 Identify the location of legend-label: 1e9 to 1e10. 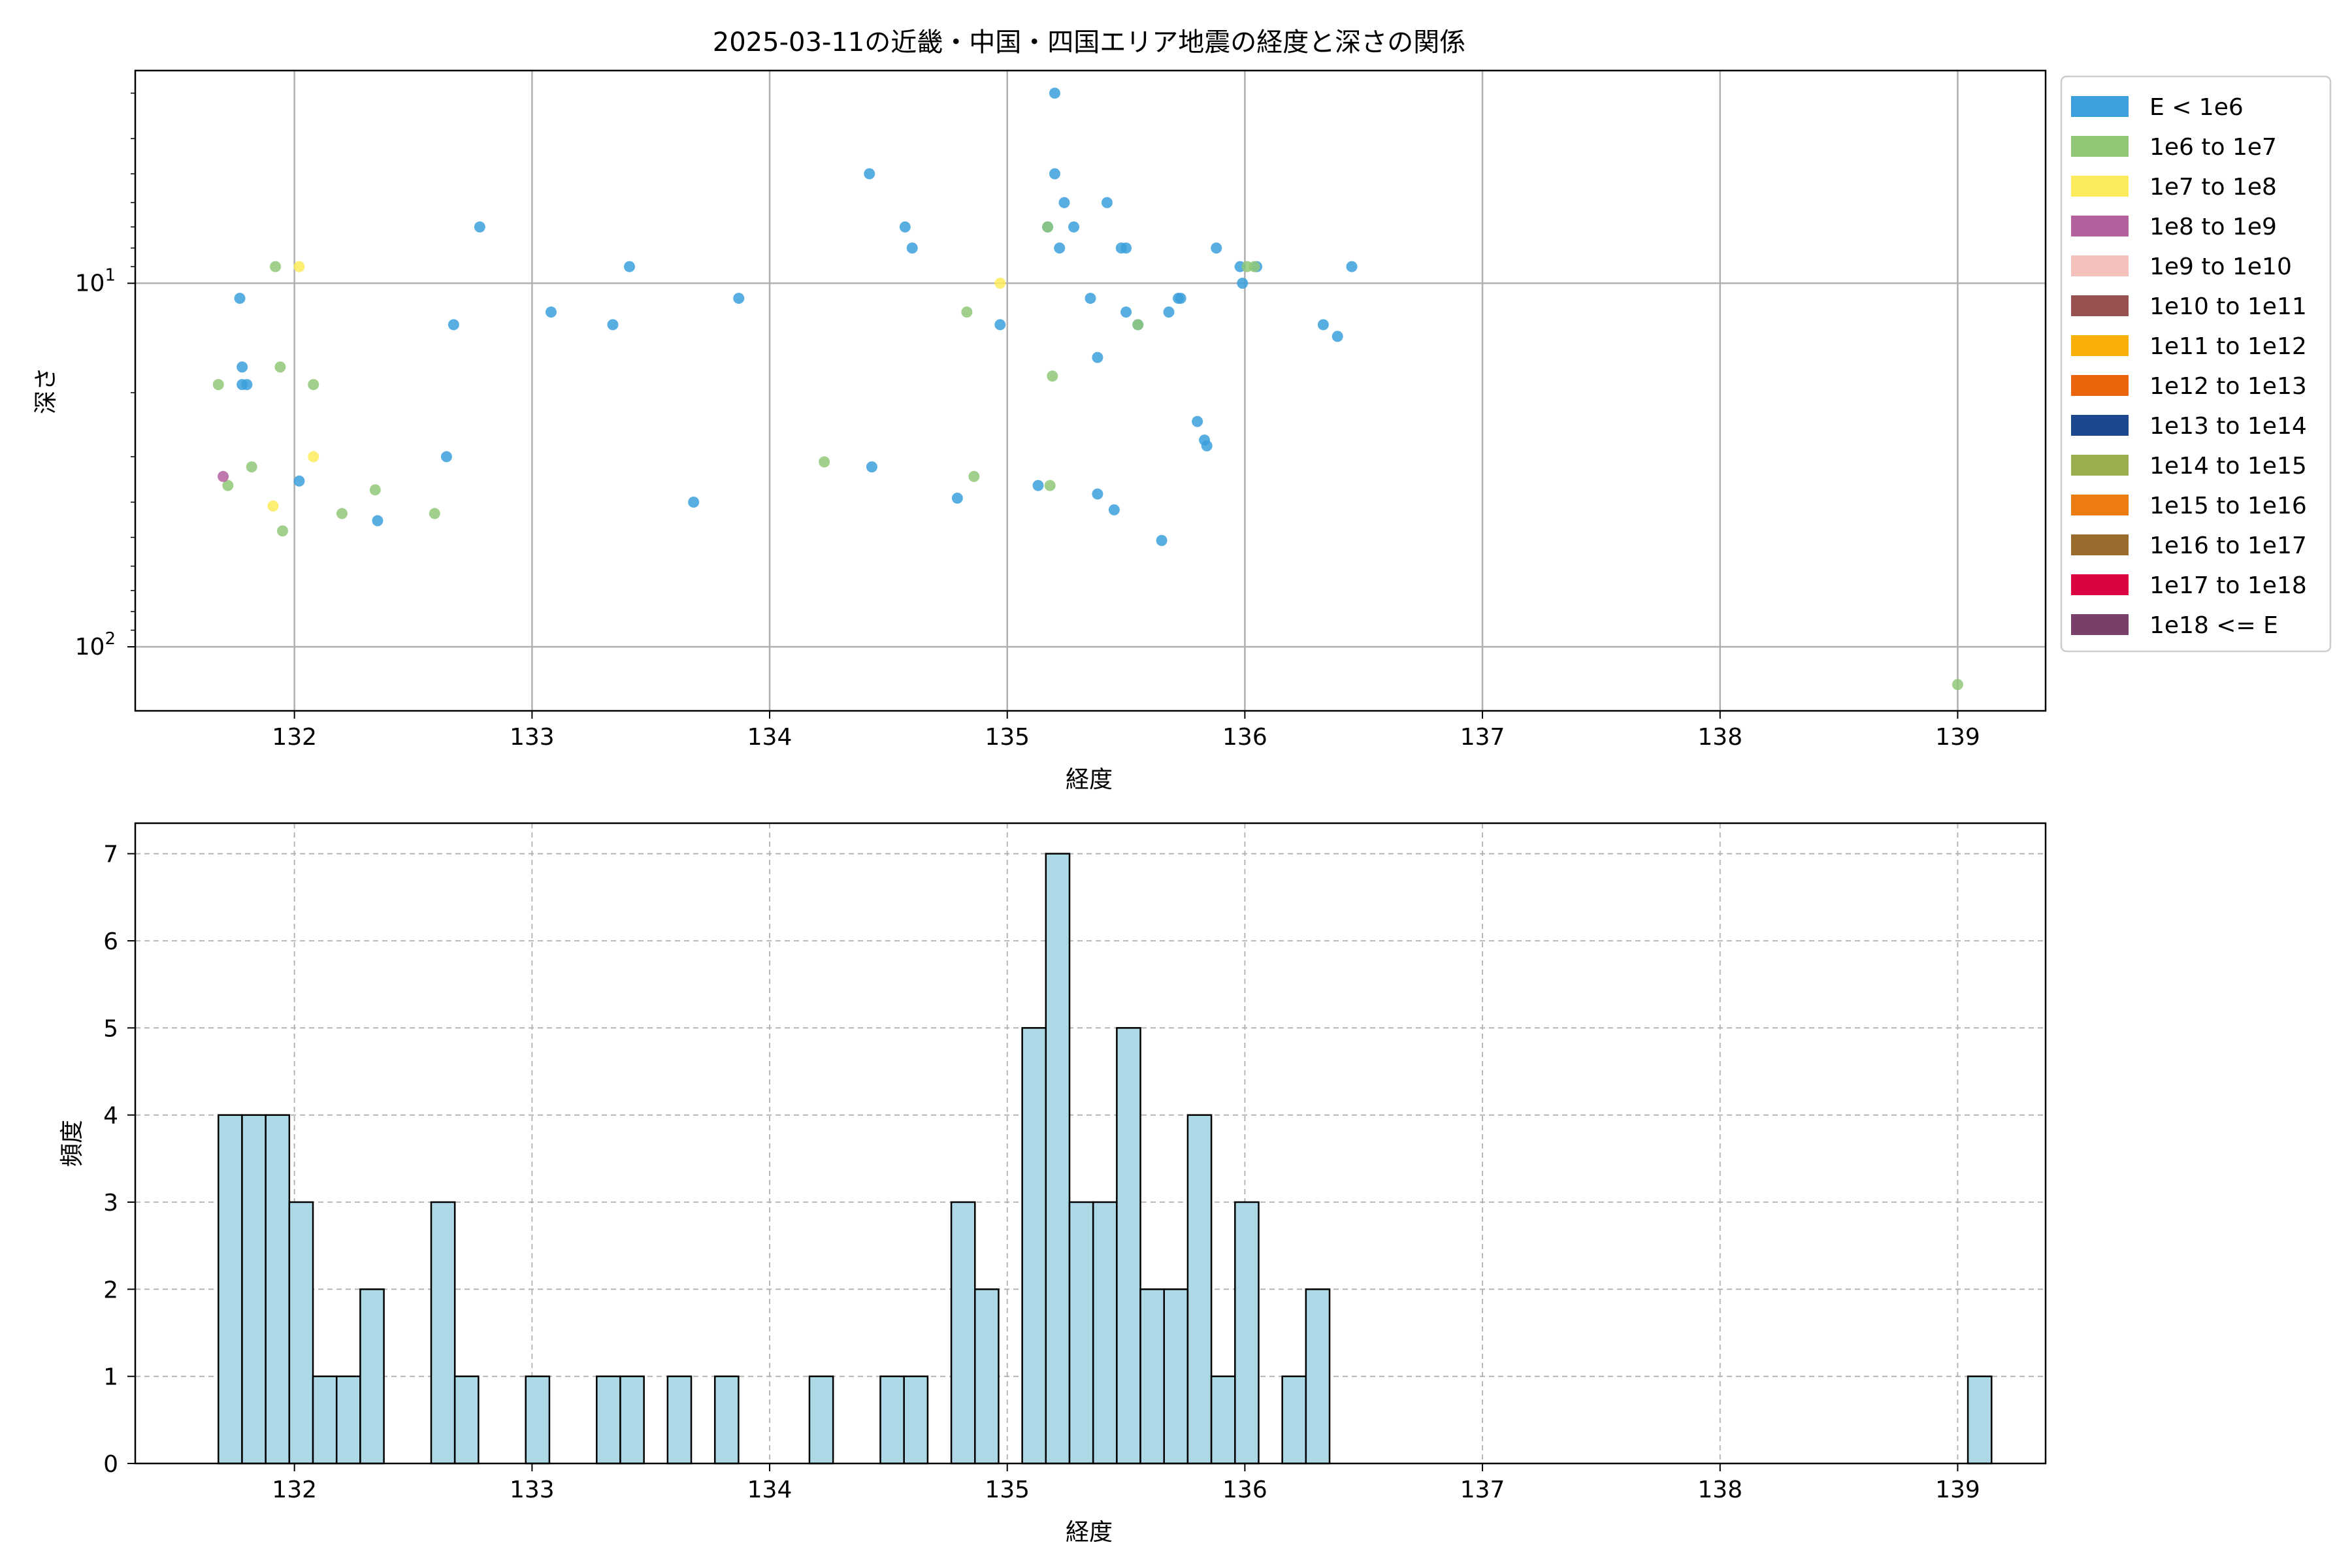
(2220, 266).